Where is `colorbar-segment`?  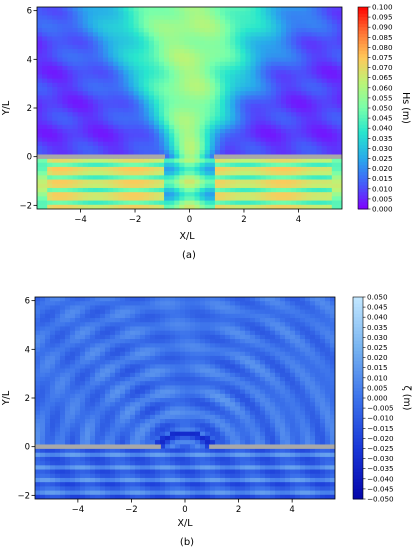
colorbar-segment is located at coordinates (363, 56).